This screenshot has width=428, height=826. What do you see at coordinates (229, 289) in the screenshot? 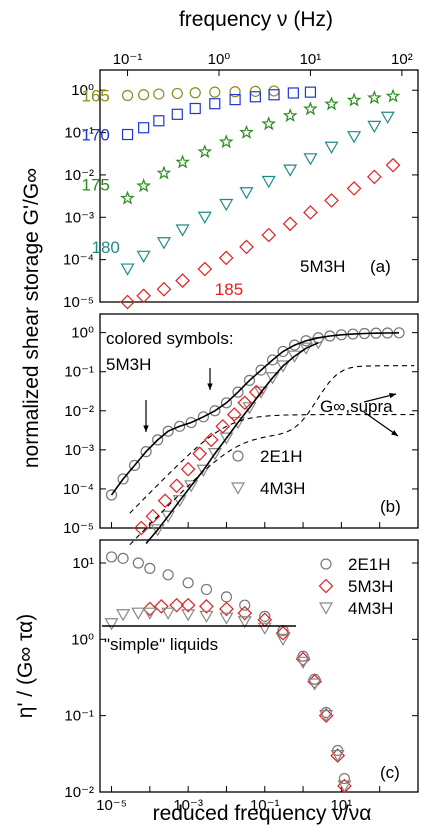
I see `series-label-185: 185` at bounding box center [229, 289].